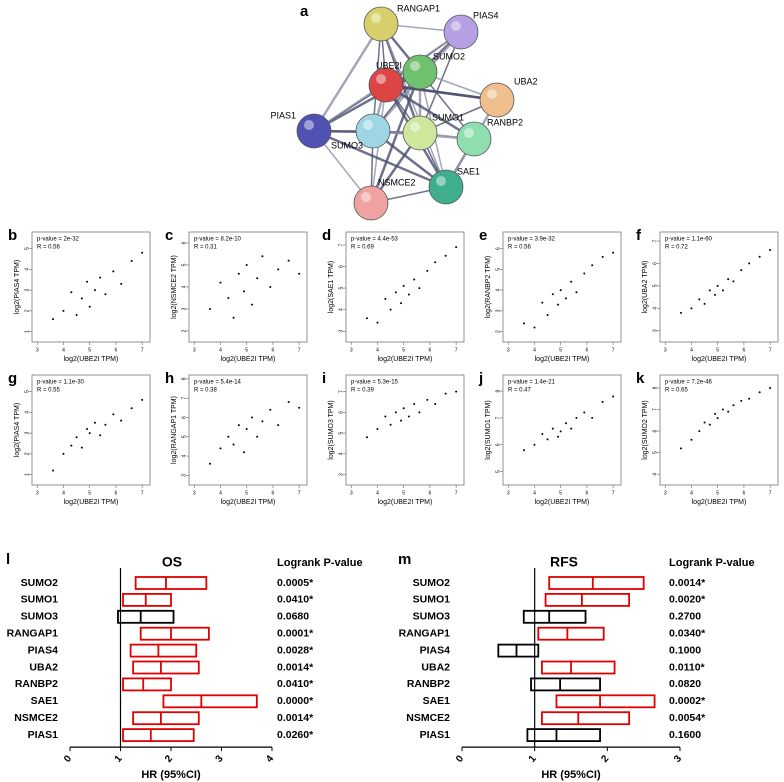  Describe the element at coordinates (295, 718) in the screenshot. I see `p-value: 0.0014*` at that location.